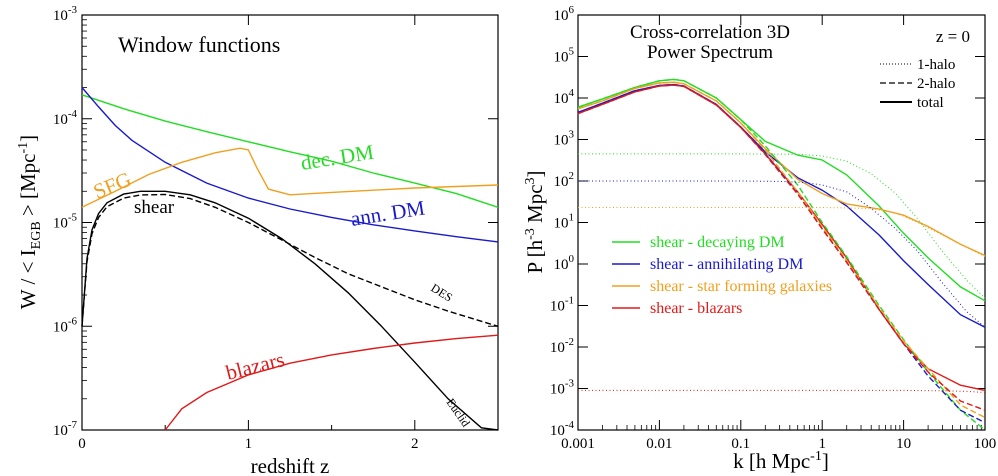 The width and height of the screenshot is (998, 476). What do you see at coordinates (562, 305) in the screenshot?
I see `right-y-tick-label: 10⁻¹` at bounding box center [562, 305].